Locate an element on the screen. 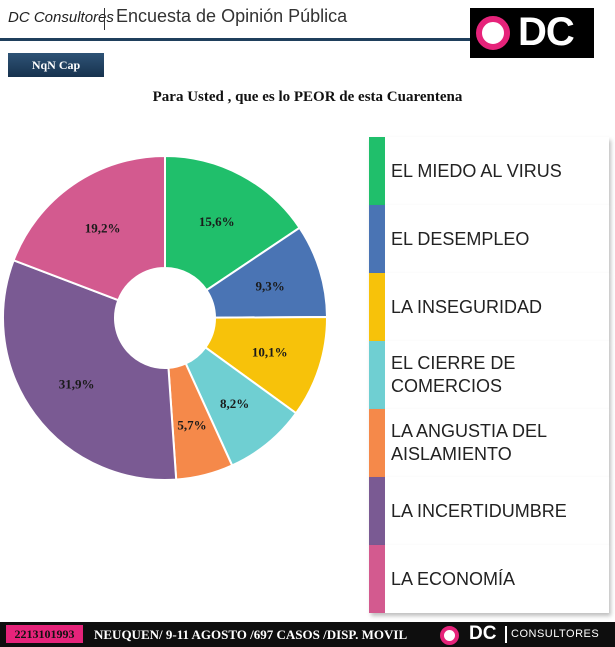 This screenshot has height=647, width=615. slice-label: 19,2% is located at coordinates (103, 227).